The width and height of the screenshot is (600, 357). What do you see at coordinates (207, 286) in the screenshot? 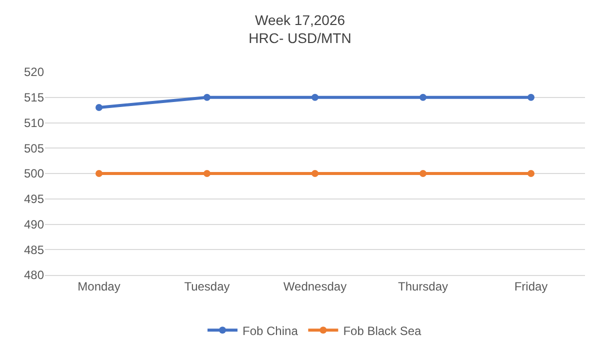
I see `x-tick-label: Tuesday` at bounding box center [207, 286].